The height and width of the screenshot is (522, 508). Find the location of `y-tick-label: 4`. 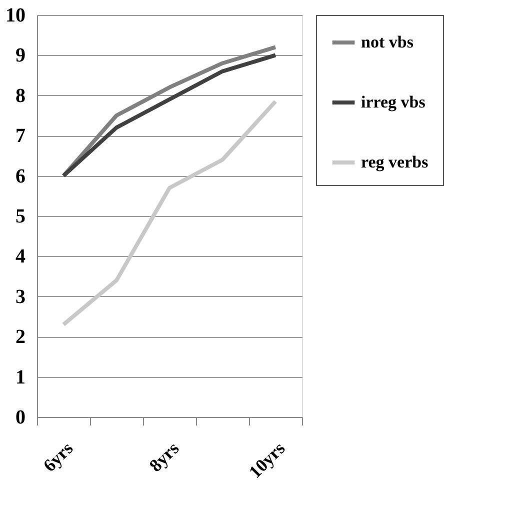

y-tick-label: 4 is located at coordinates (21, 257).